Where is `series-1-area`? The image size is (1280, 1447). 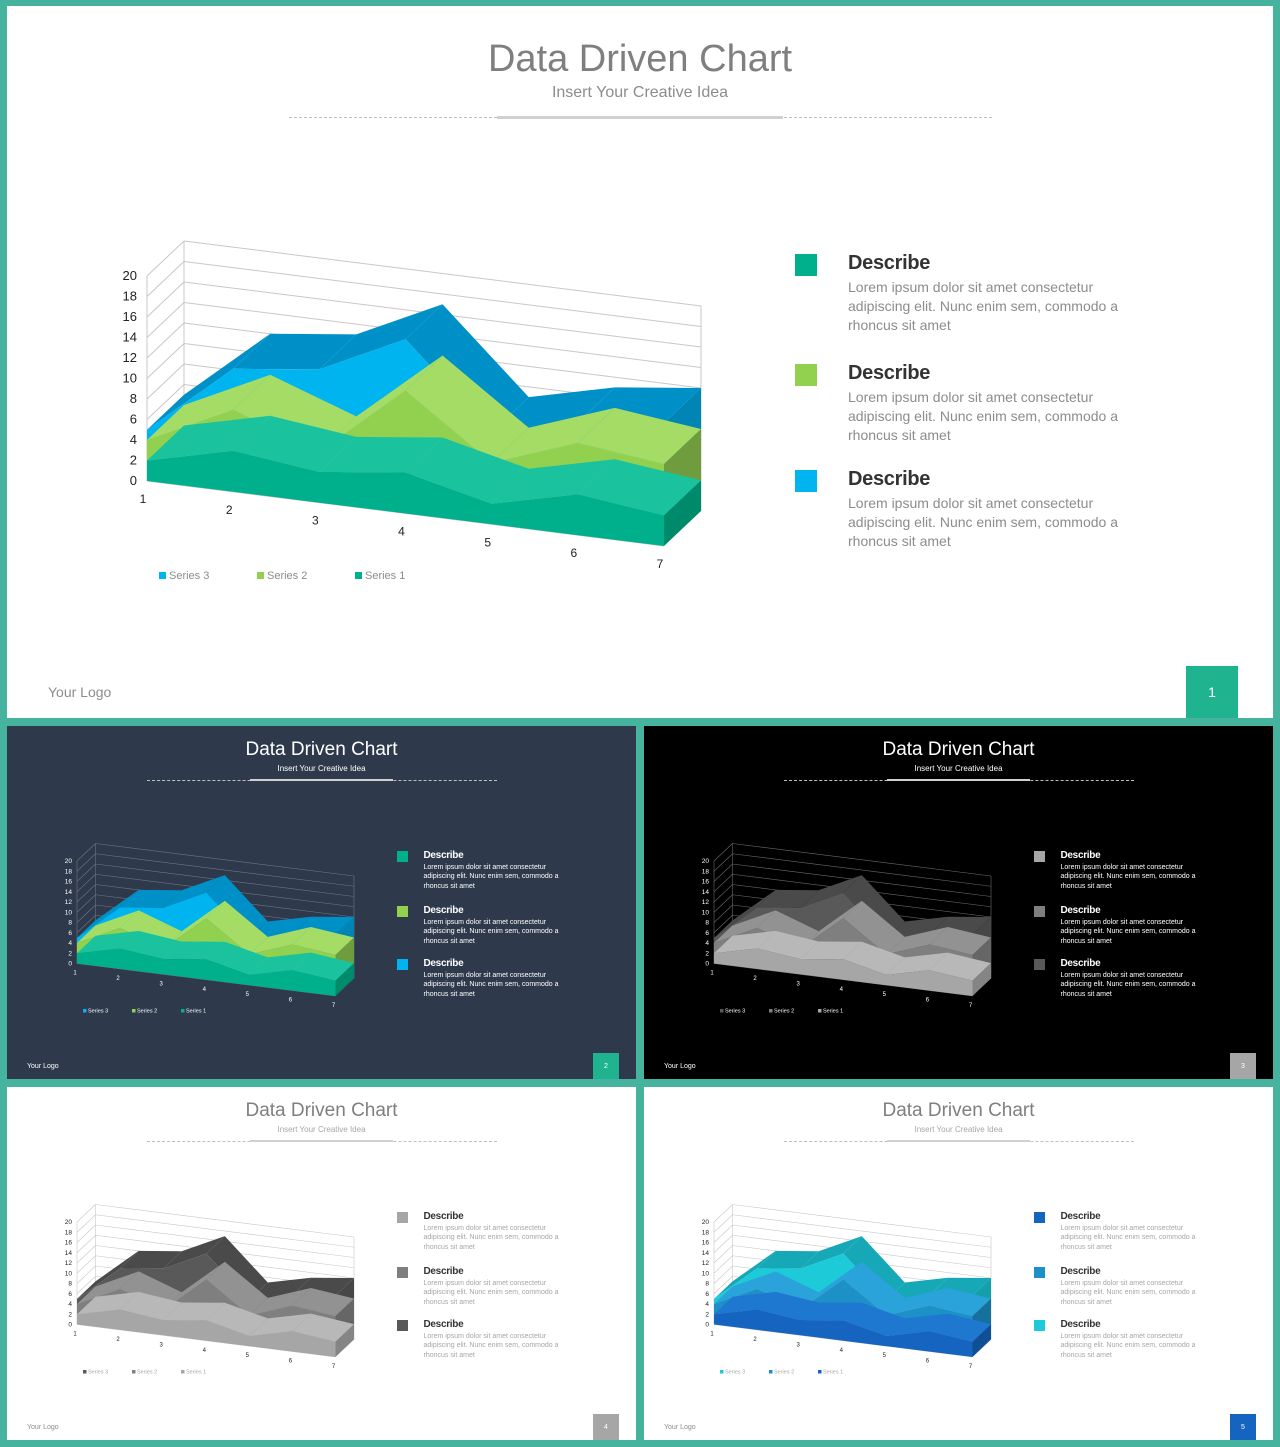
series-1-area is located at coordinates (852, 963).